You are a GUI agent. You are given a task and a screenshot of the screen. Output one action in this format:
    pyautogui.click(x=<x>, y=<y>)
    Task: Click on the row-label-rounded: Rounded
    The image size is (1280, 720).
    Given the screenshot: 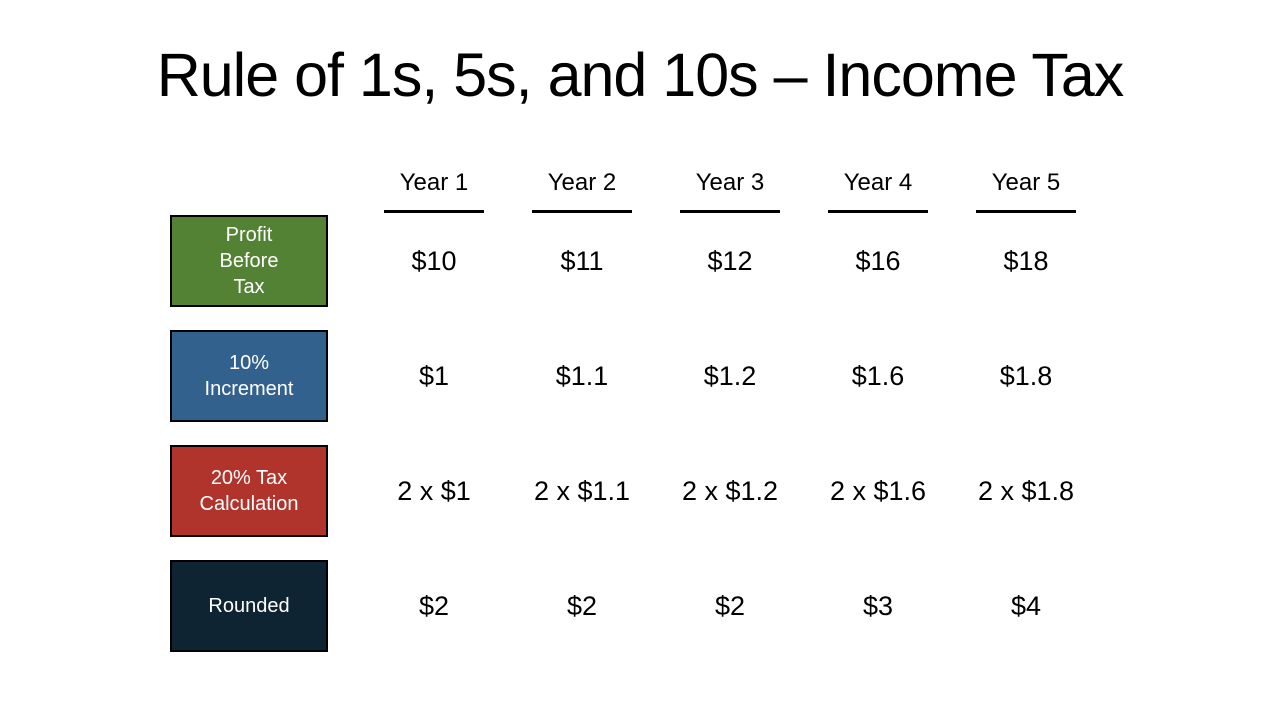 What is the action you would take?
    pyautogui.click(x=249, y=606)
    